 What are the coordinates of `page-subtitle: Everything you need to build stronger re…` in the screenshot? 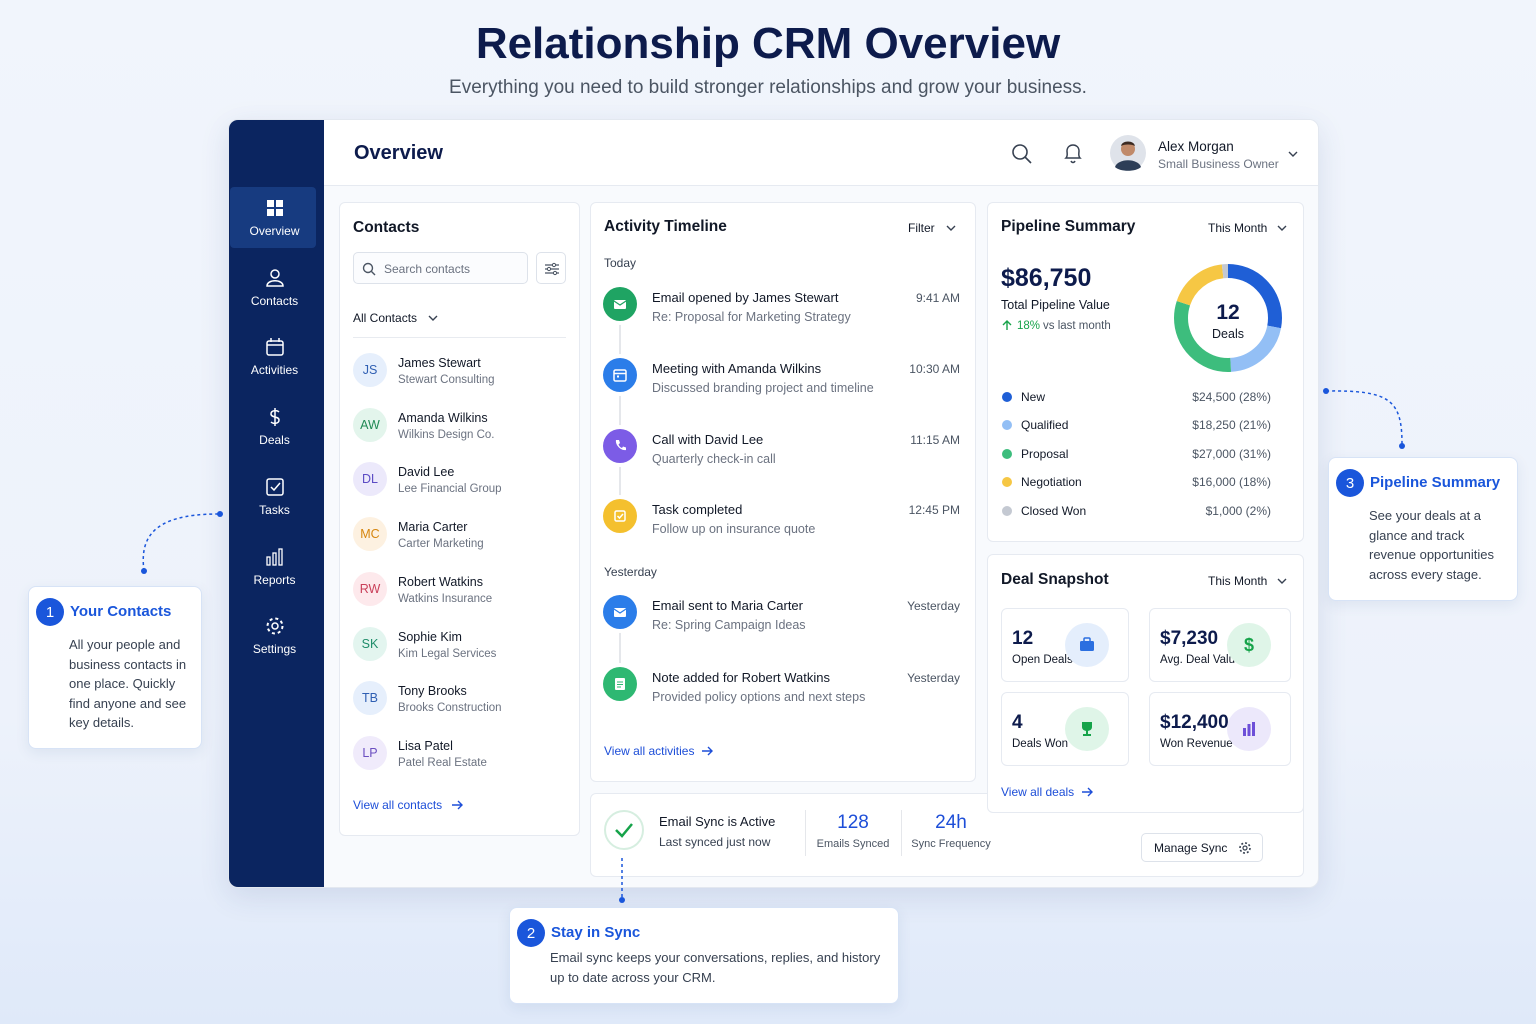 It's located at (768, 87).